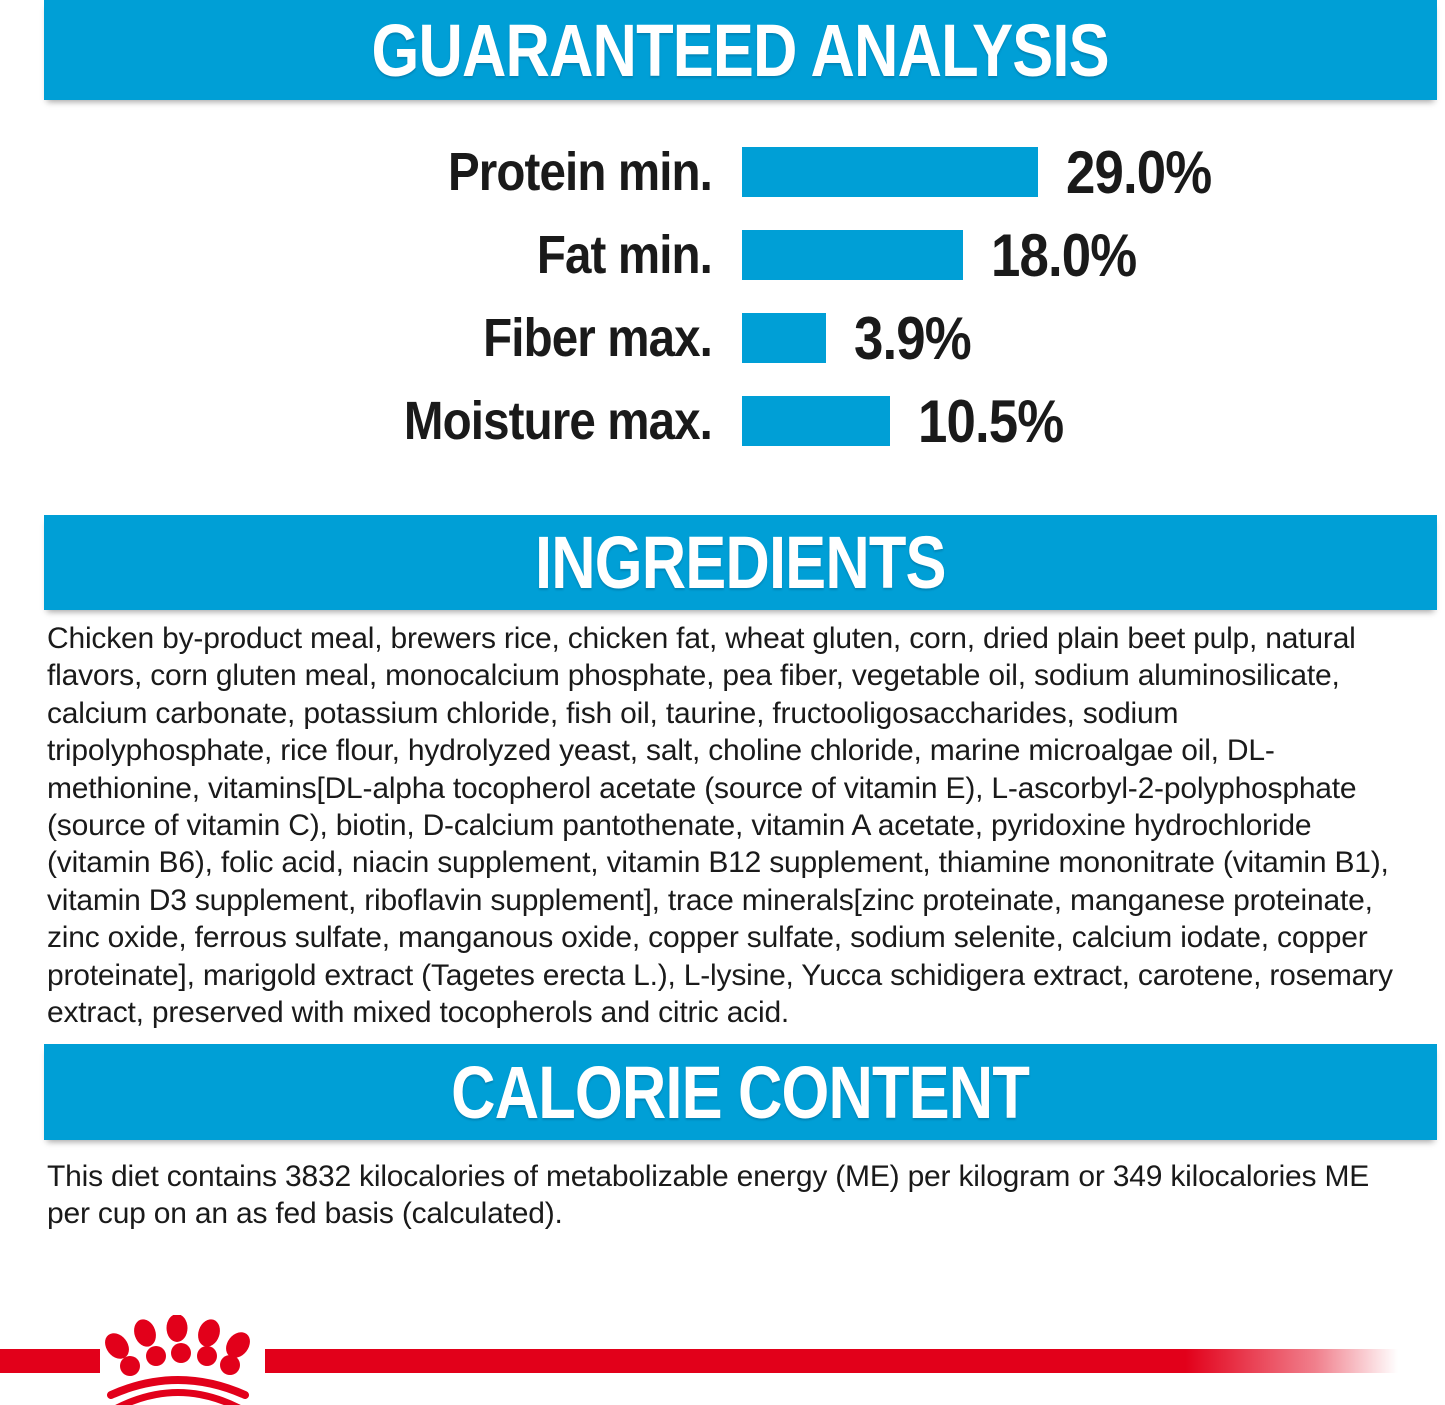  What do you see at coordinates (177, 1360) in the screenshot?
I see `crown-paw-logo` at bounding box center [177, 1360].